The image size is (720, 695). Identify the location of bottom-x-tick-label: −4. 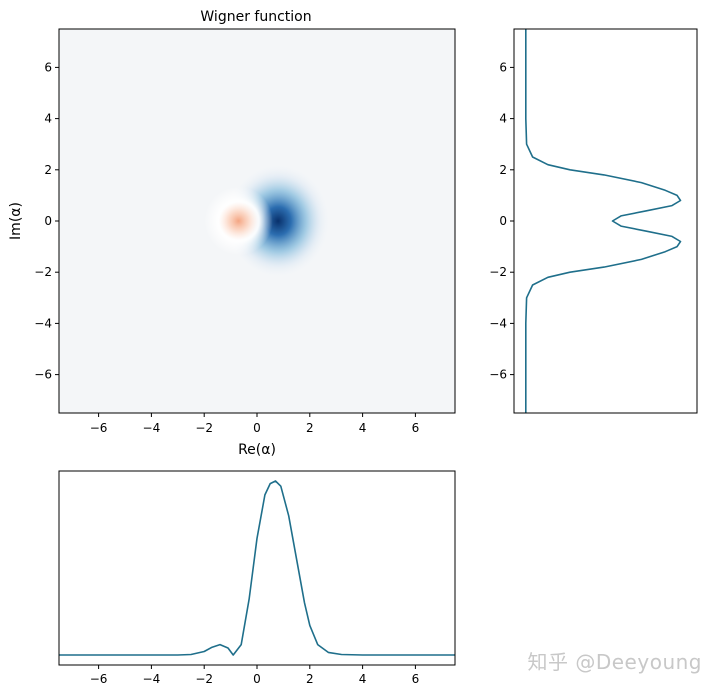
(152, 679).